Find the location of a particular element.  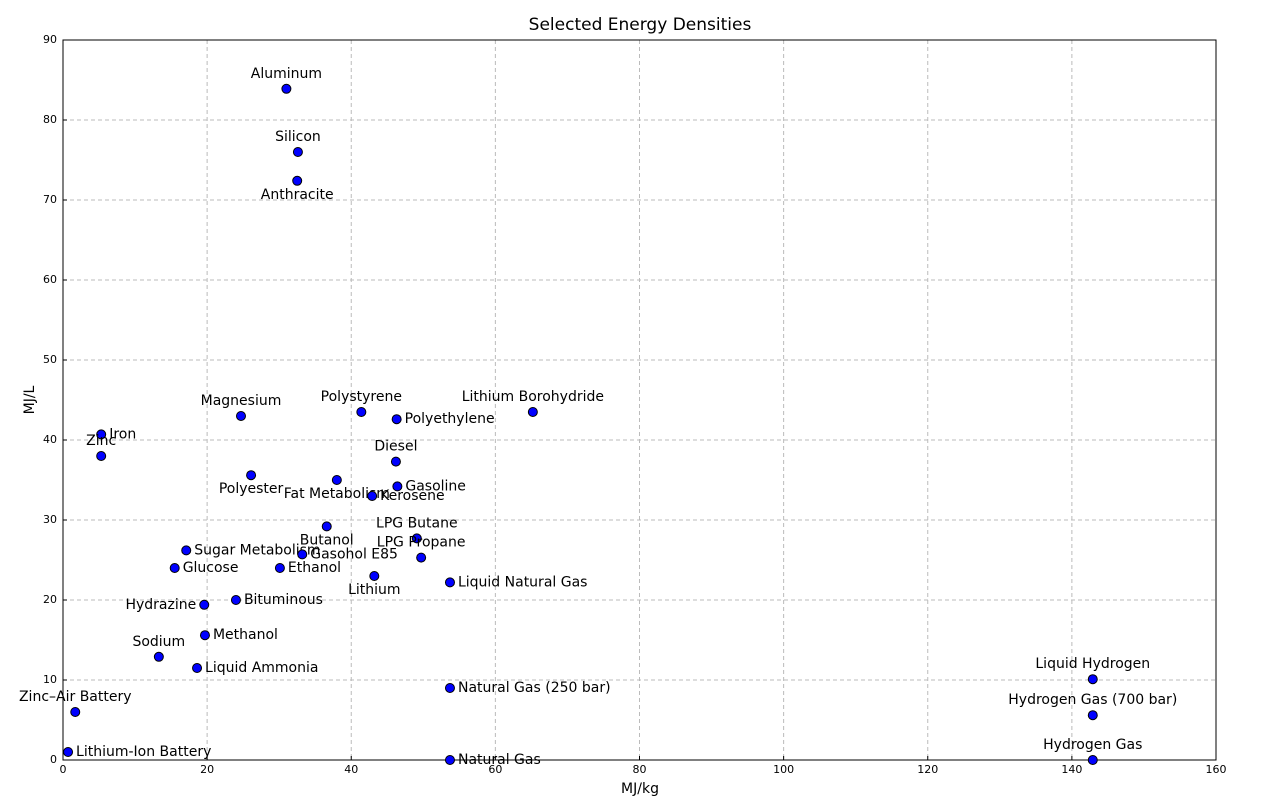

point-label: Natural Gas (250 bar) is located at coordinates (534, 688).